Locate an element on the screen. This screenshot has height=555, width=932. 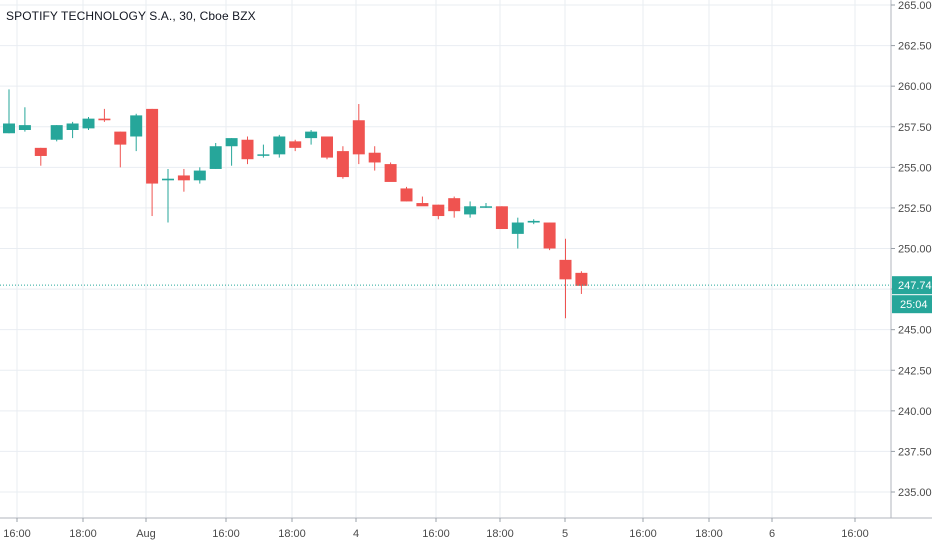
price-tick-label: 237.50 is located at coordinates (915, 452).